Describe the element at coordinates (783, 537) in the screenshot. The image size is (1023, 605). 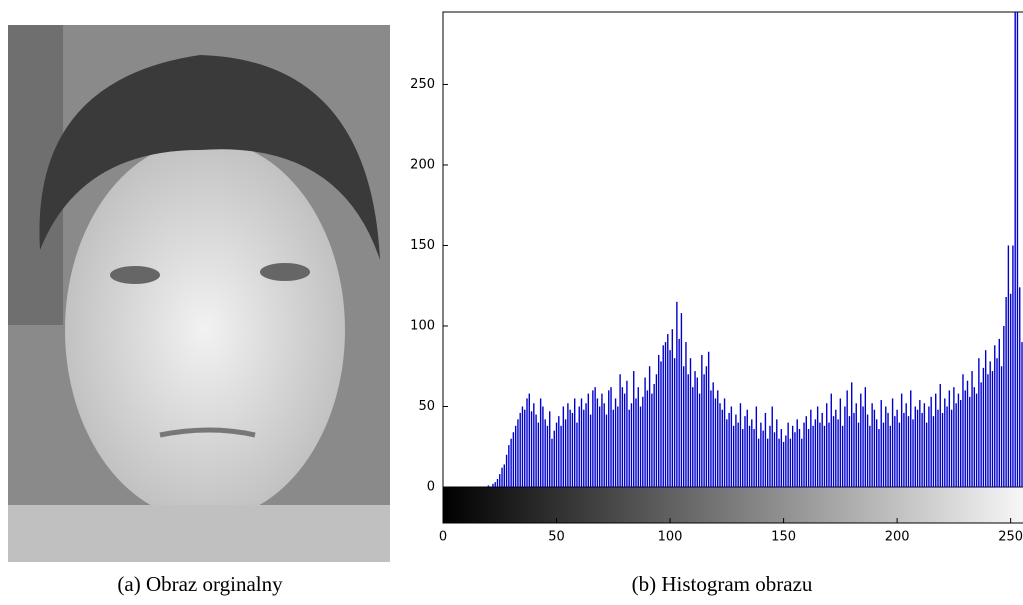
I see `x-tick-label: 150` at that location.